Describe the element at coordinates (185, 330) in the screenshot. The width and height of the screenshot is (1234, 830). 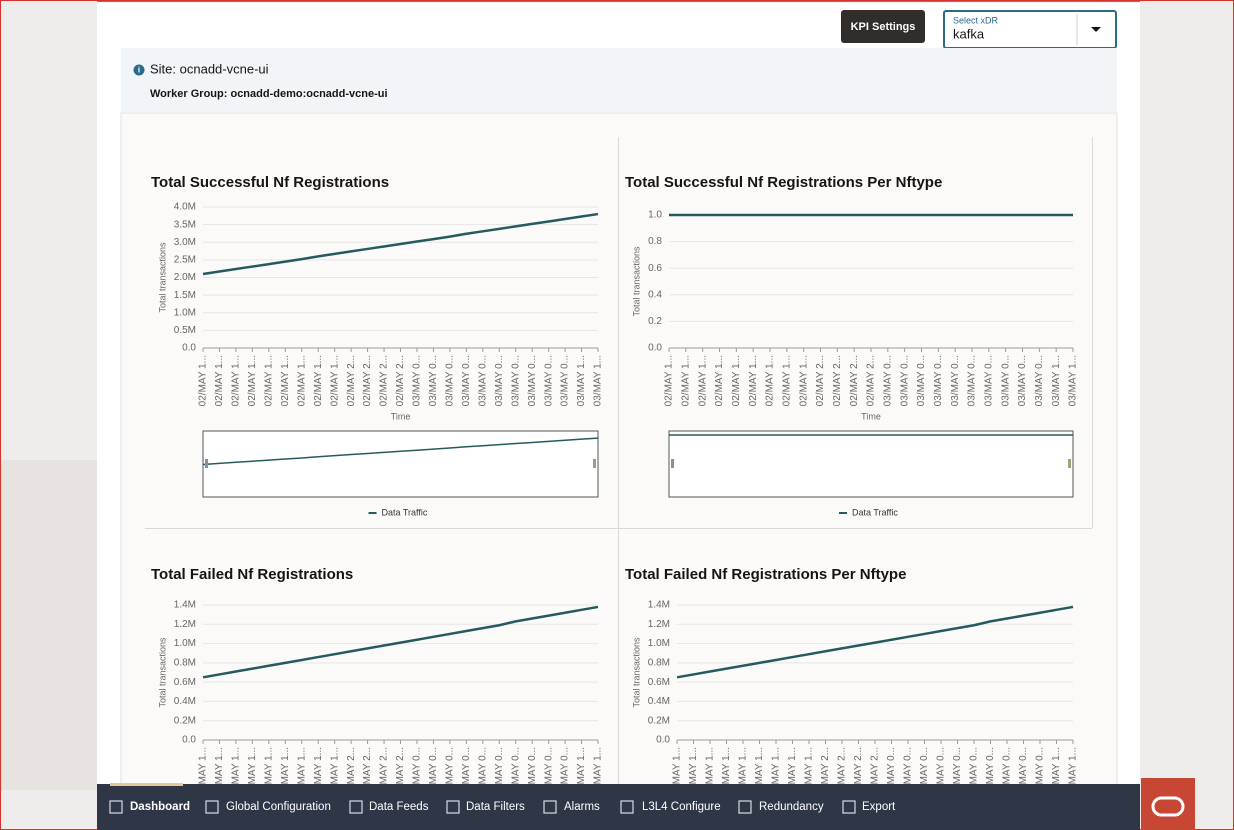
I see `y-tick-label: 0.5M` at that location.